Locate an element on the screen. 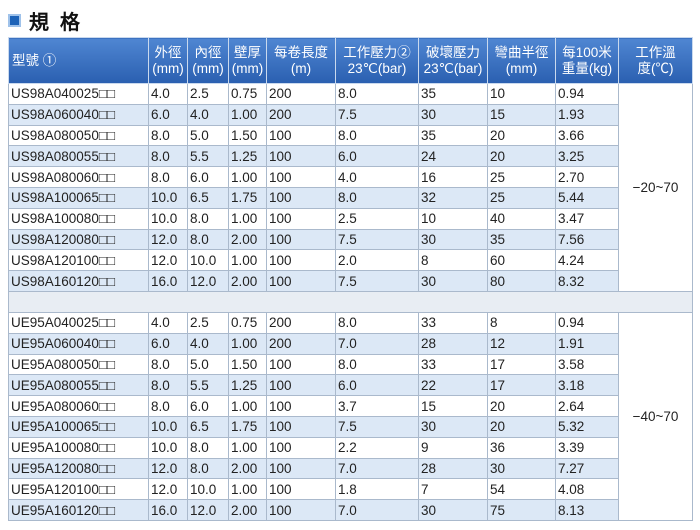 The height and width of the screenshot is (530, 700). value-cell: 0.75 is located at coordinates (247, 94).